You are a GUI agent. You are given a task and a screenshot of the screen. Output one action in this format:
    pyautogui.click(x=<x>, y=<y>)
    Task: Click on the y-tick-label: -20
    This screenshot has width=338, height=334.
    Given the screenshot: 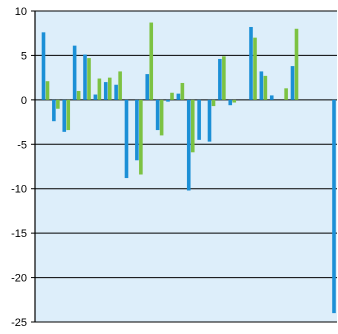 What is the action you would take?
    pyautogui.click(x=19, y=279)
    